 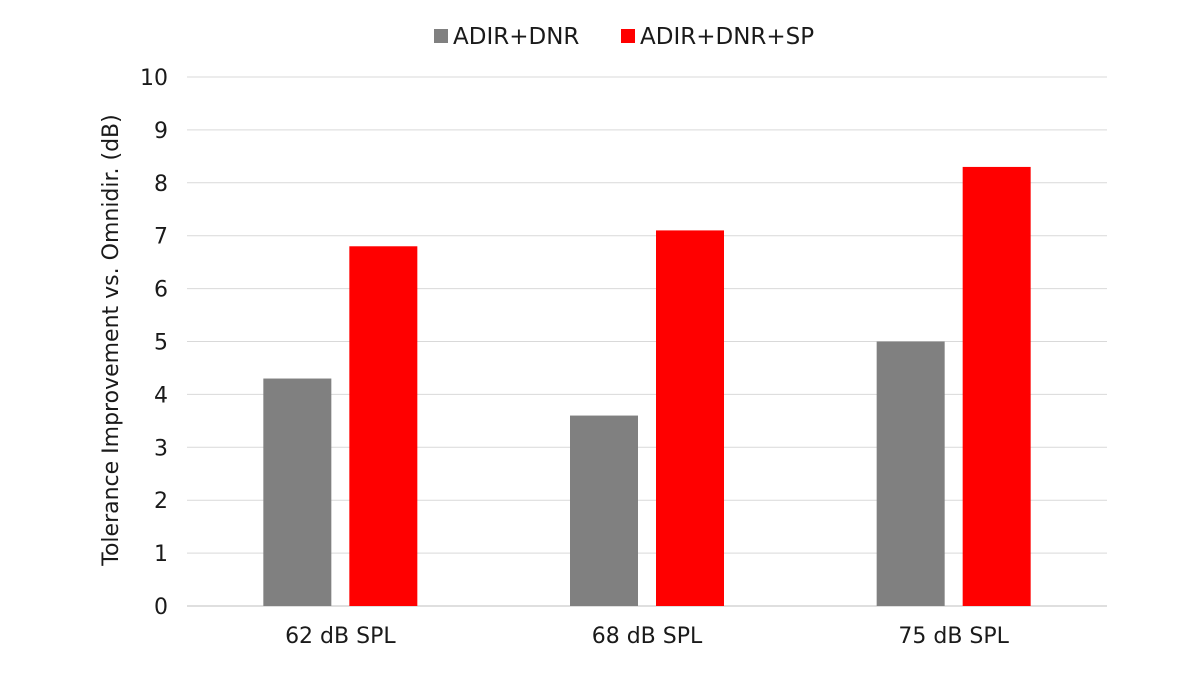 What do you see at coordinates (996, 386) in the screenshot?
I see `bar-adir-dnr-sp-75-db-spl` at bounding box center [996, 386].